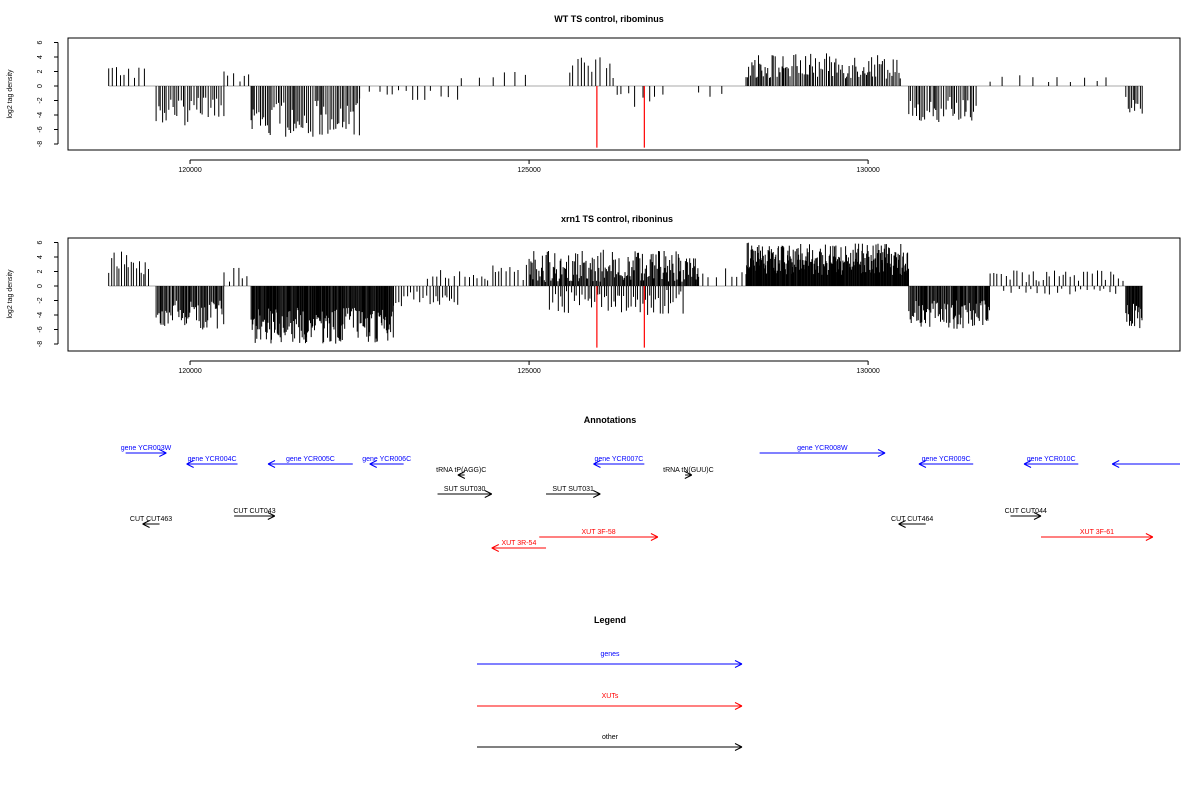 The width and height of the screenshot is (1200, 800). What do you see at coordinates (48, 293) in the screenshot?
I see `y-axis-xrn1: -8 -6 -4 -2 0 2 4 6` at bounding box center [48, 293].